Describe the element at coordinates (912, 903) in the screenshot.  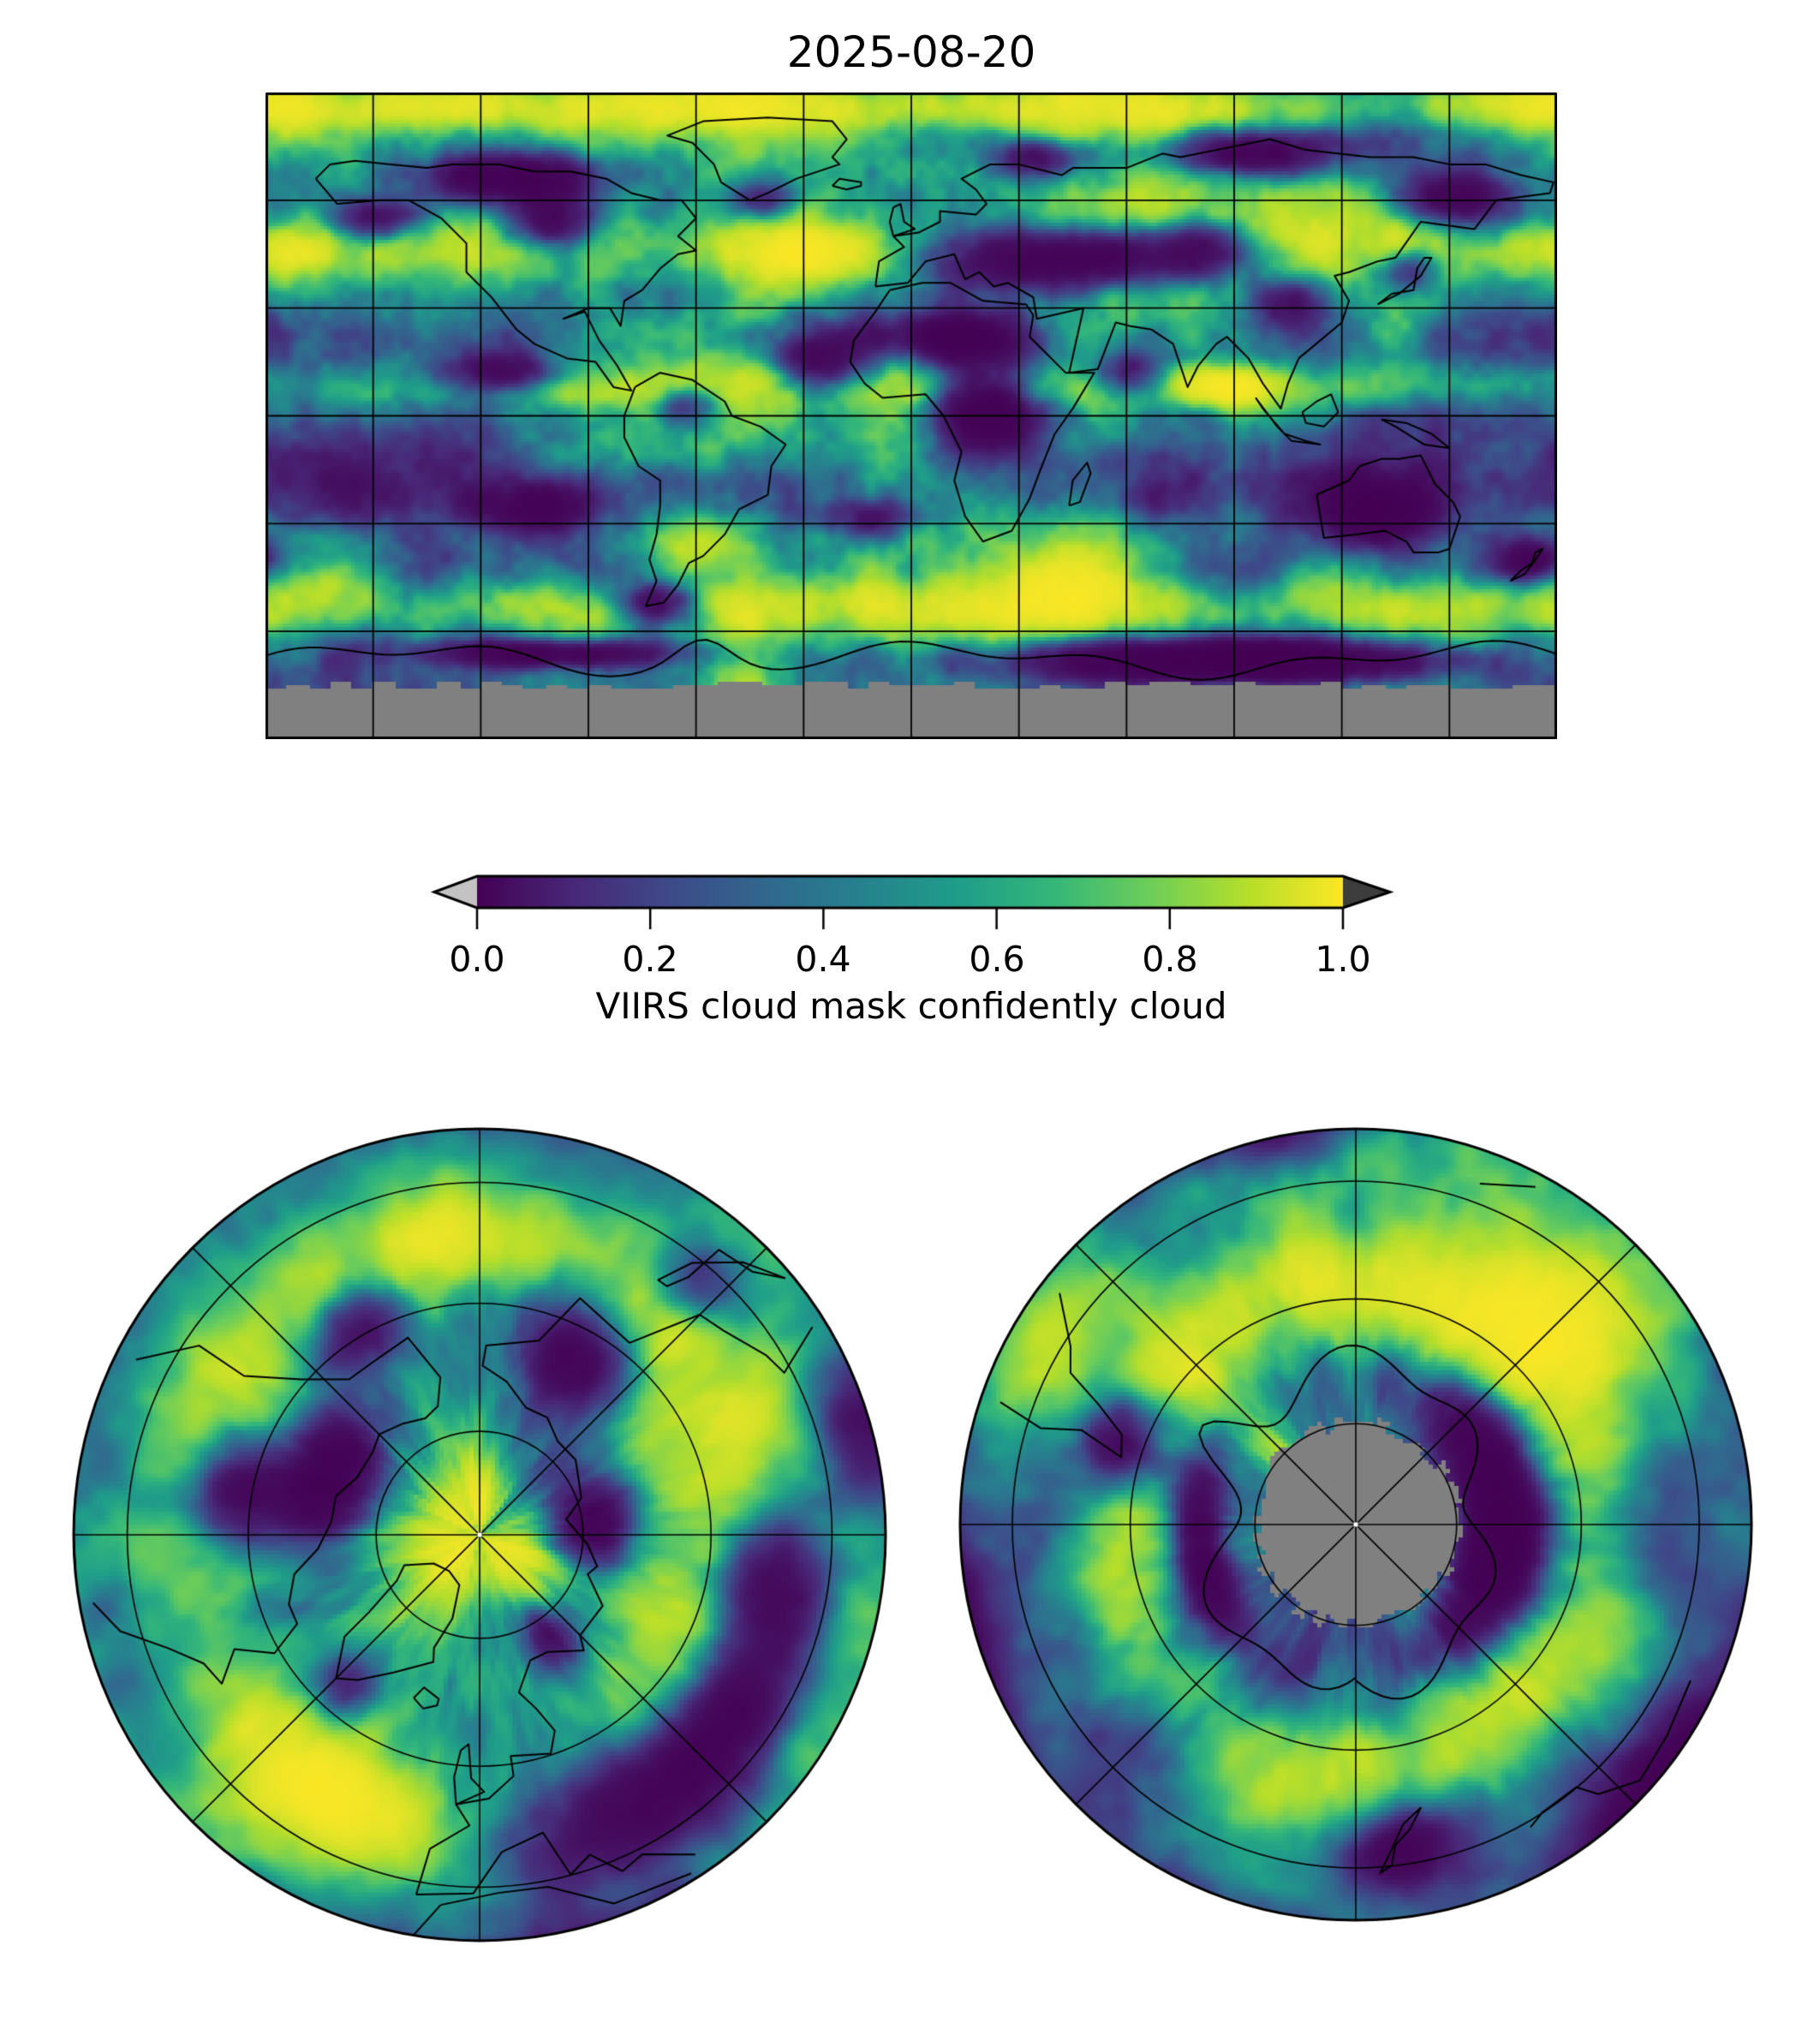
I see `colorbar` at that location.